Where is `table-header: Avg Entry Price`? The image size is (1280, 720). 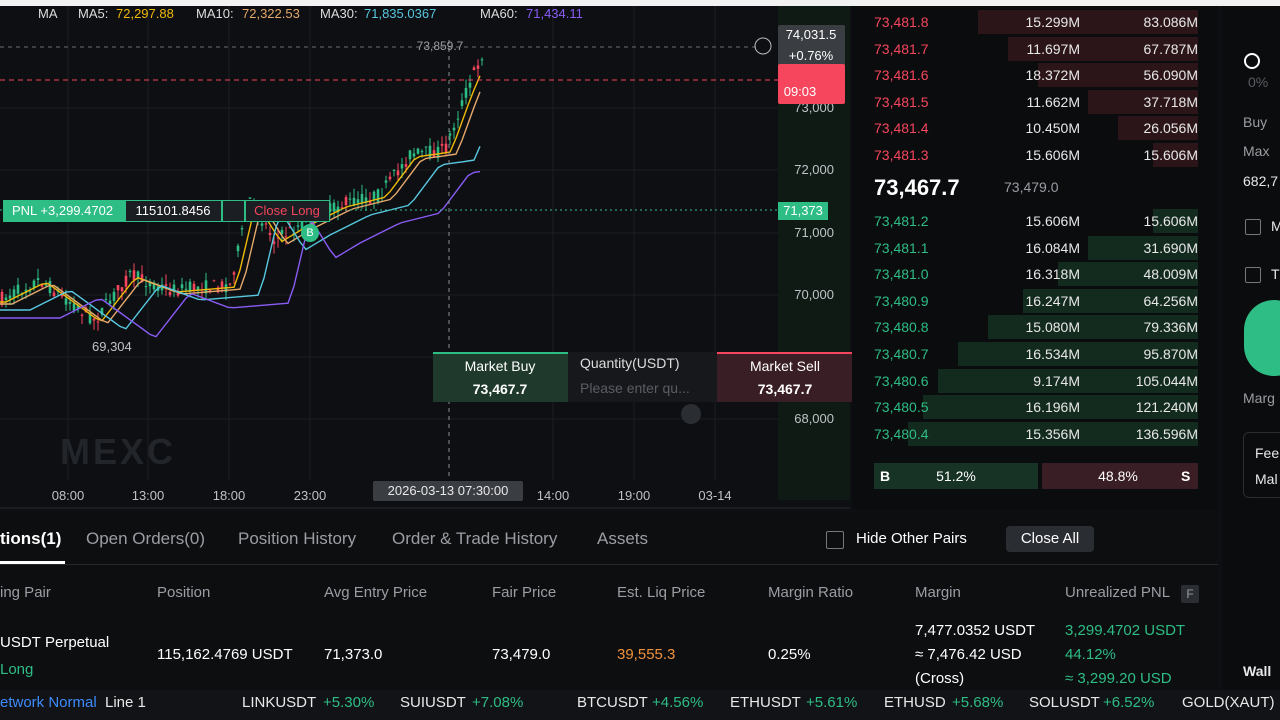
table-header: Avg Entry Price is located at coordinates (376, 592).